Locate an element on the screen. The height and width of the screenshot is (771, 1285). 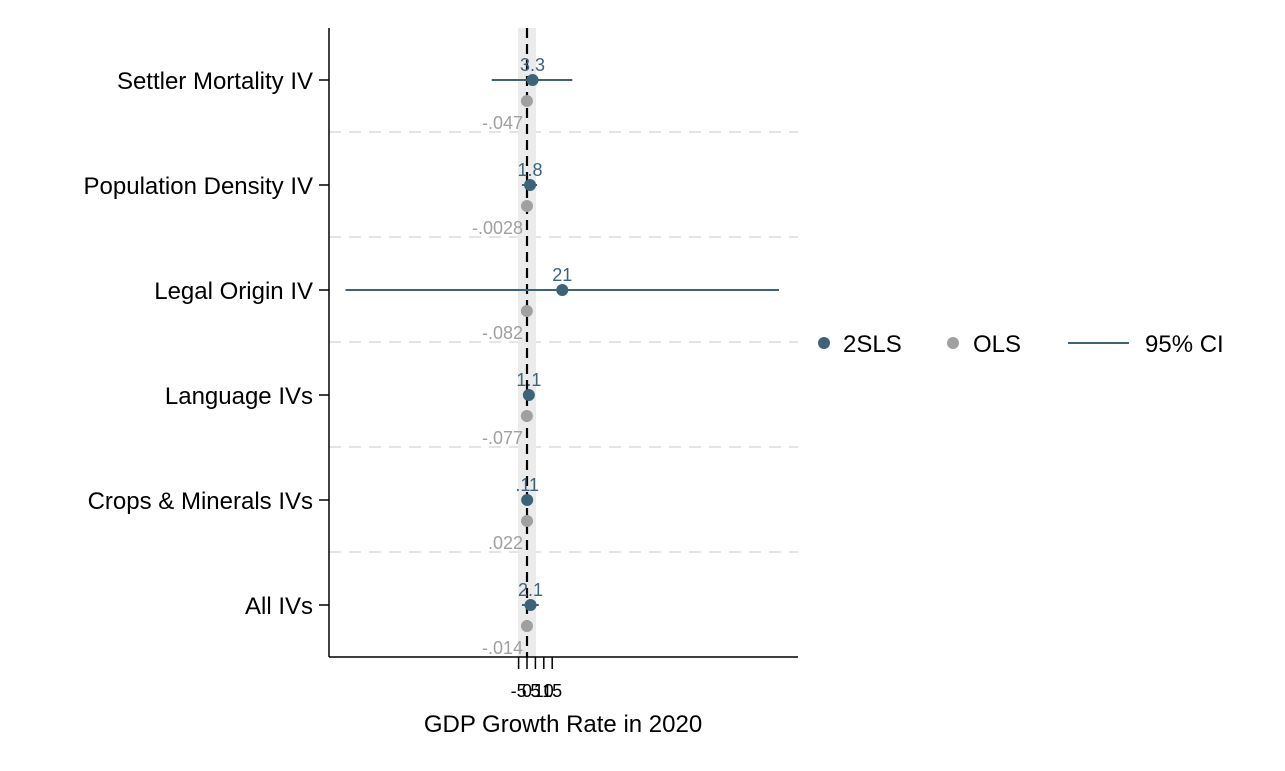
x-axis-label: GDP Growth Rate in 2020 is located at coordinates (563, 724).